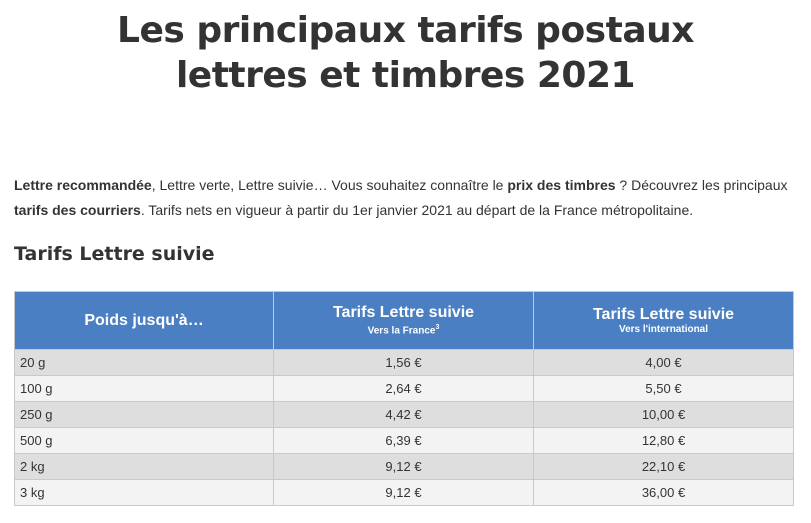 The height and width of the screenshot is (523, 811). I want to click on title-line: lettres et timbres 2021, so click(405, 75).